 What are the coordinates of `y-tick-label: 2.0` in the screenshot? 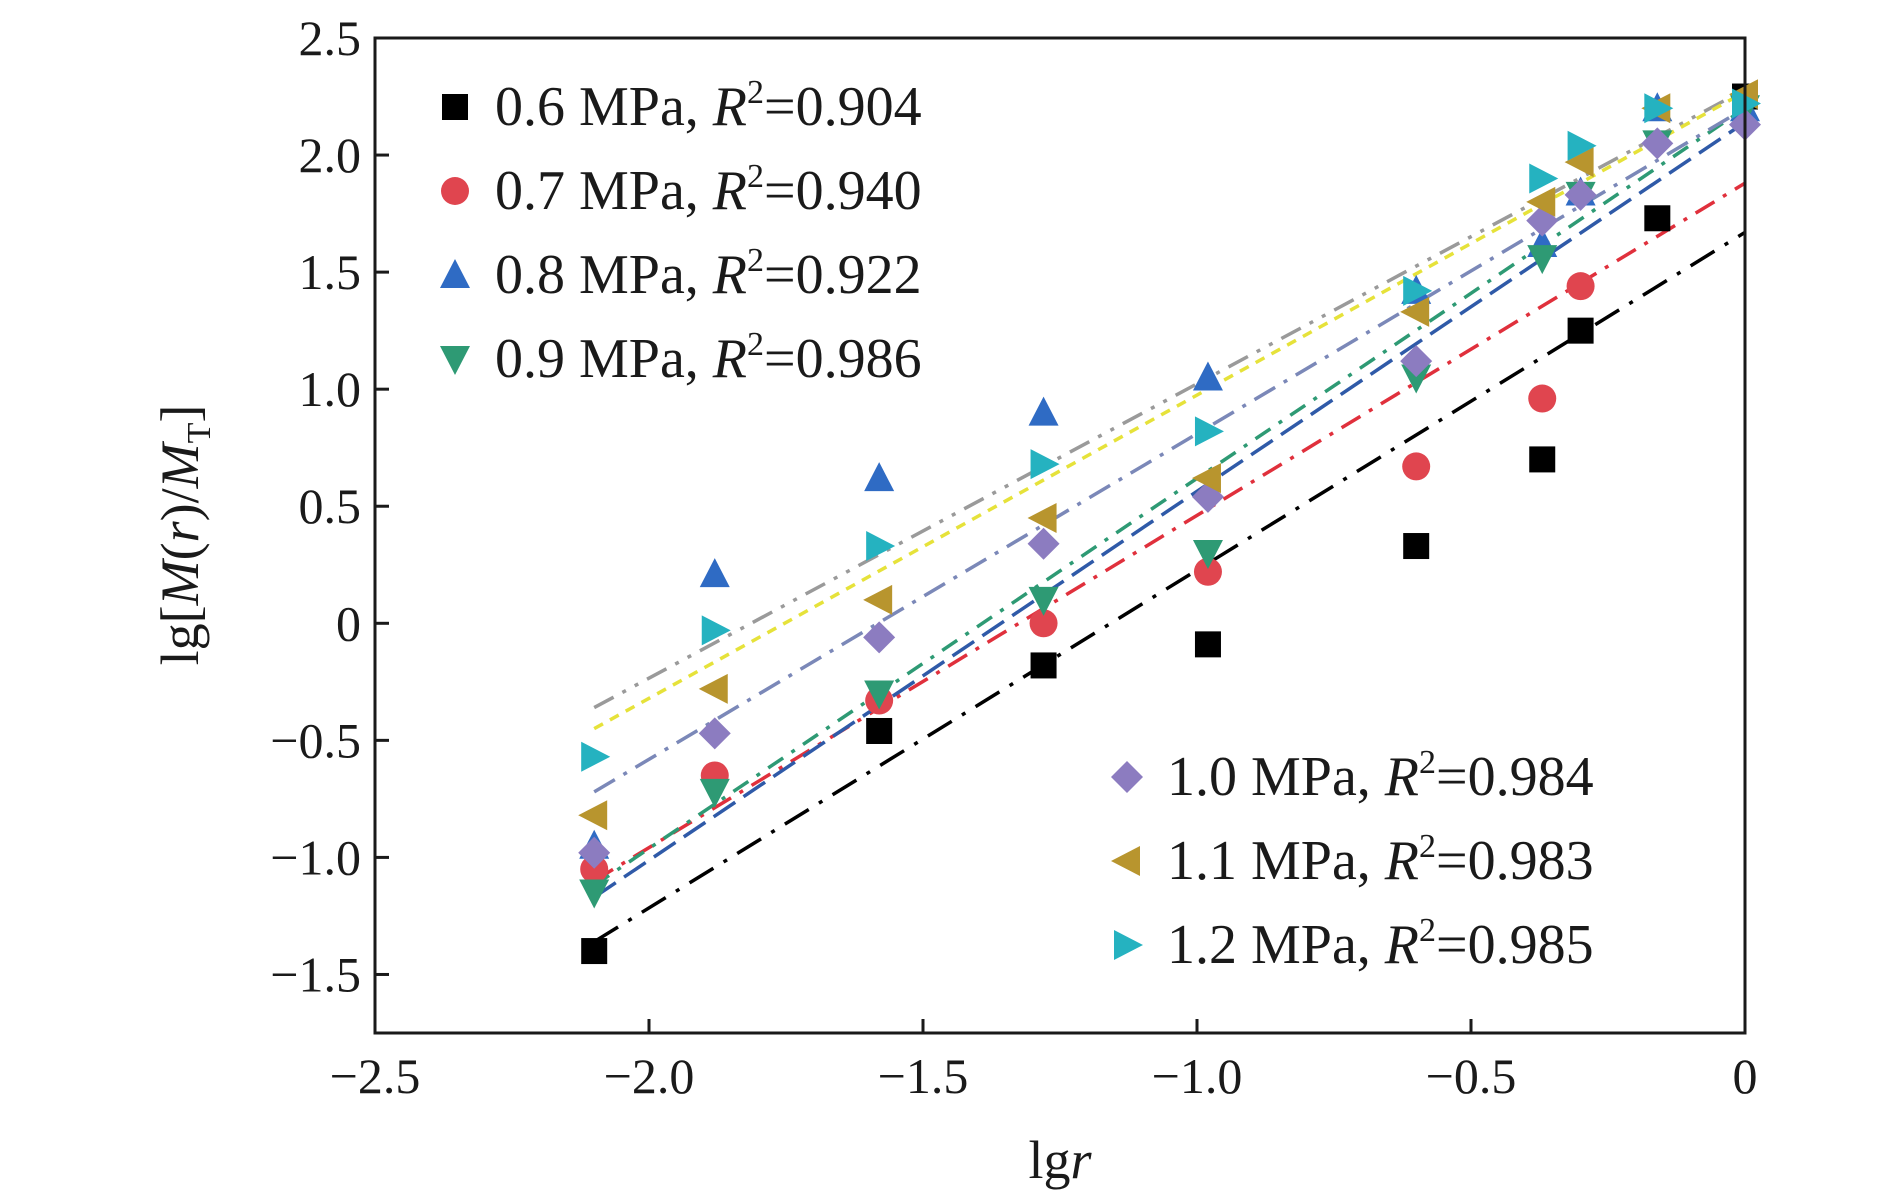 It's located at (330, 155).